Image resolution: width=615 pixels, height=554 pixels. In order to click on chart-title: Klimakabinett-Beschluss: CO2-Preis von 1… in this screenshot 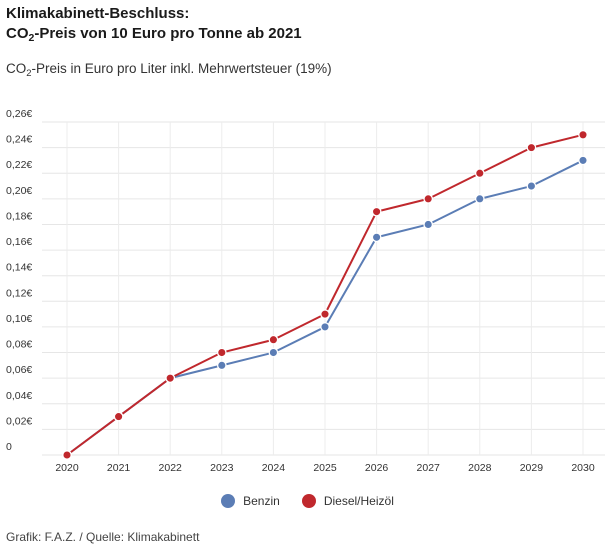, I will do `click(154, 24)`.